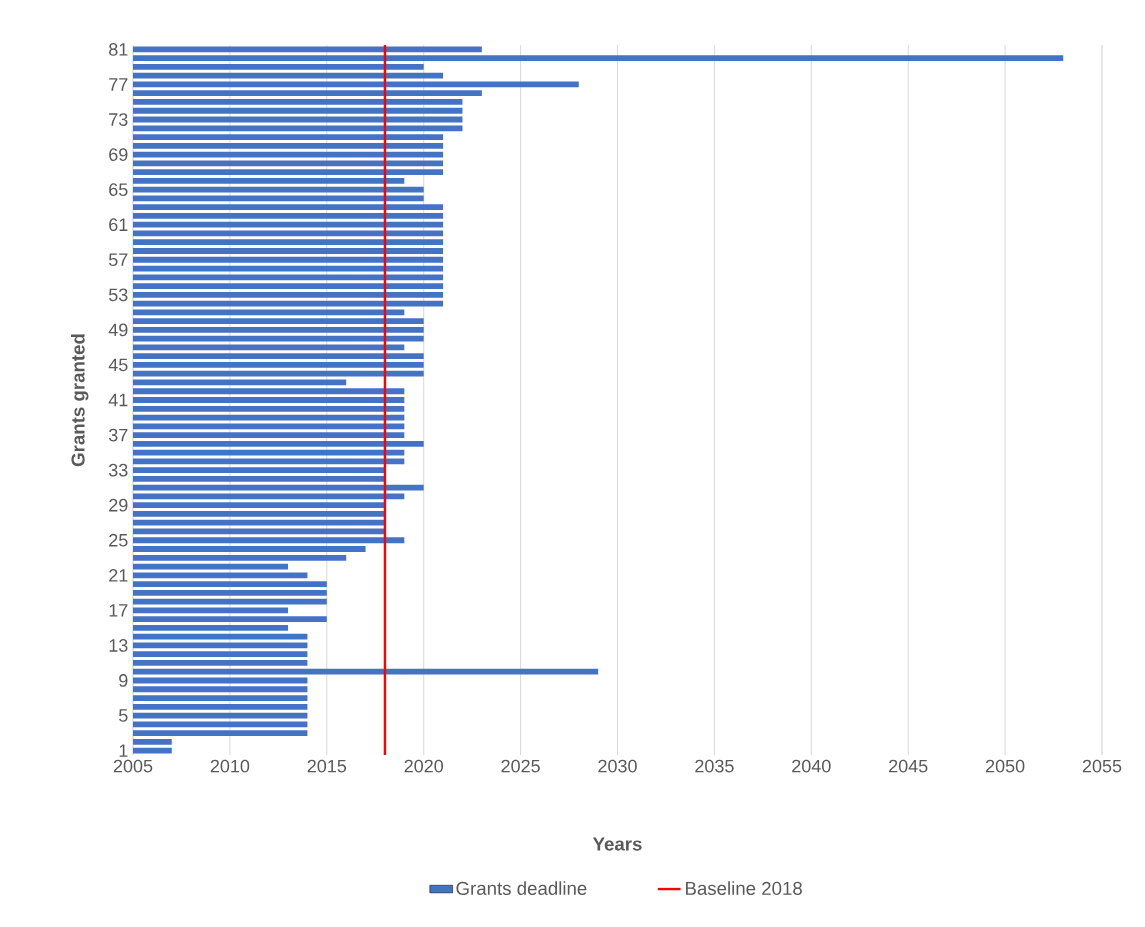 This screenshot has width=1145, height=927. I want to click on y-tick-label: 13, so click(118, 645).